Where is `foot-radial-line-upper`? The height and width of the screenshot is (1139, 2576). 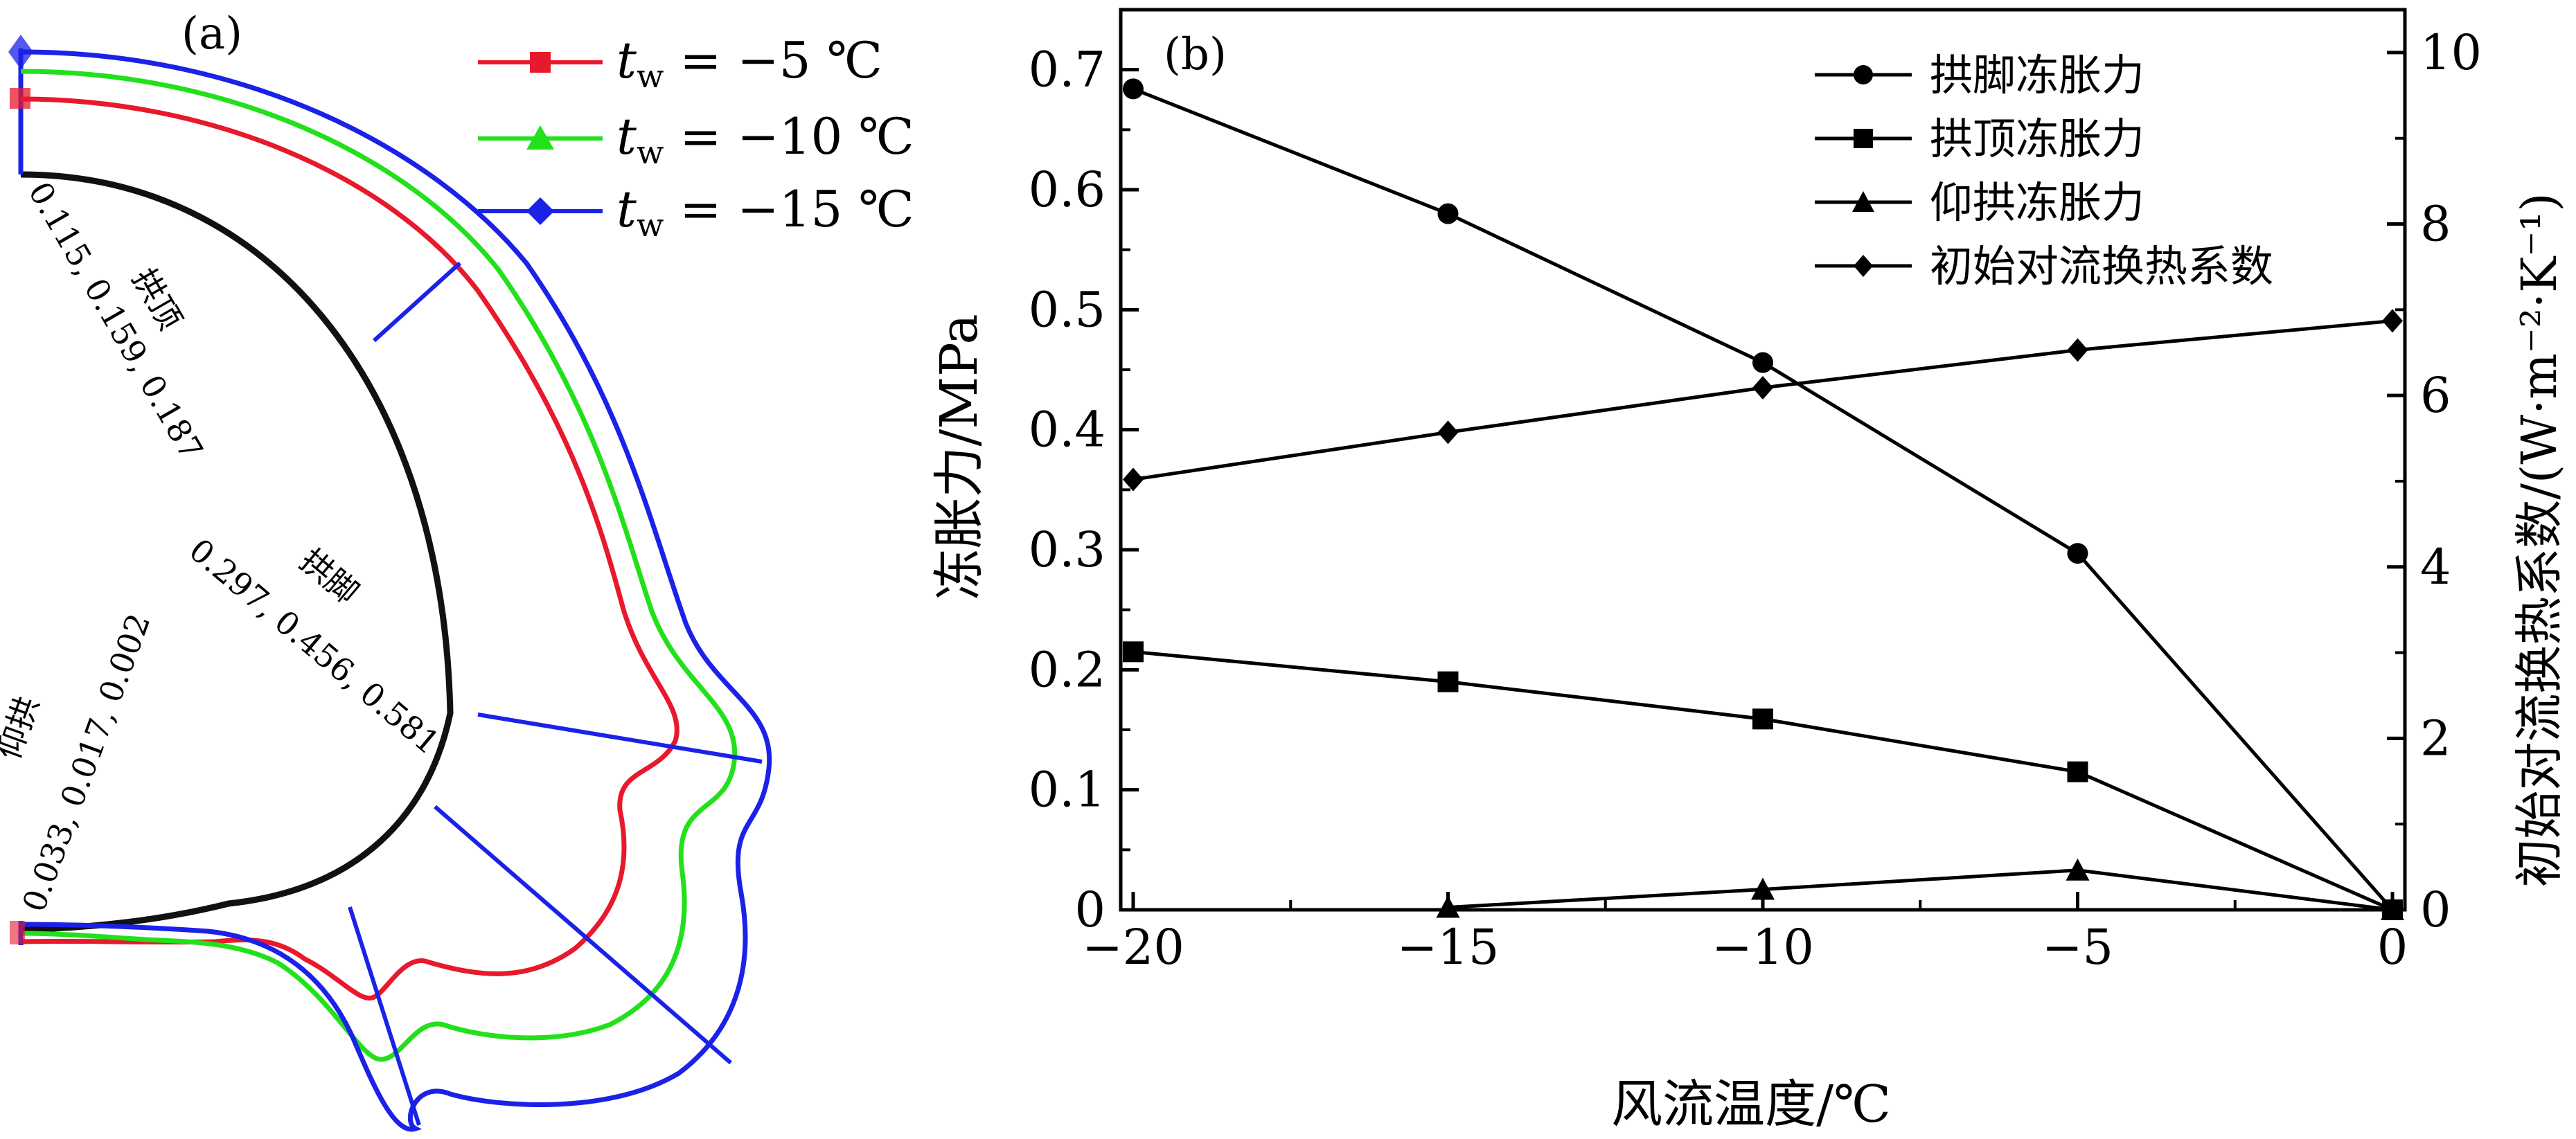
foot-radial-line-upper is located at coordinates (620, 738).